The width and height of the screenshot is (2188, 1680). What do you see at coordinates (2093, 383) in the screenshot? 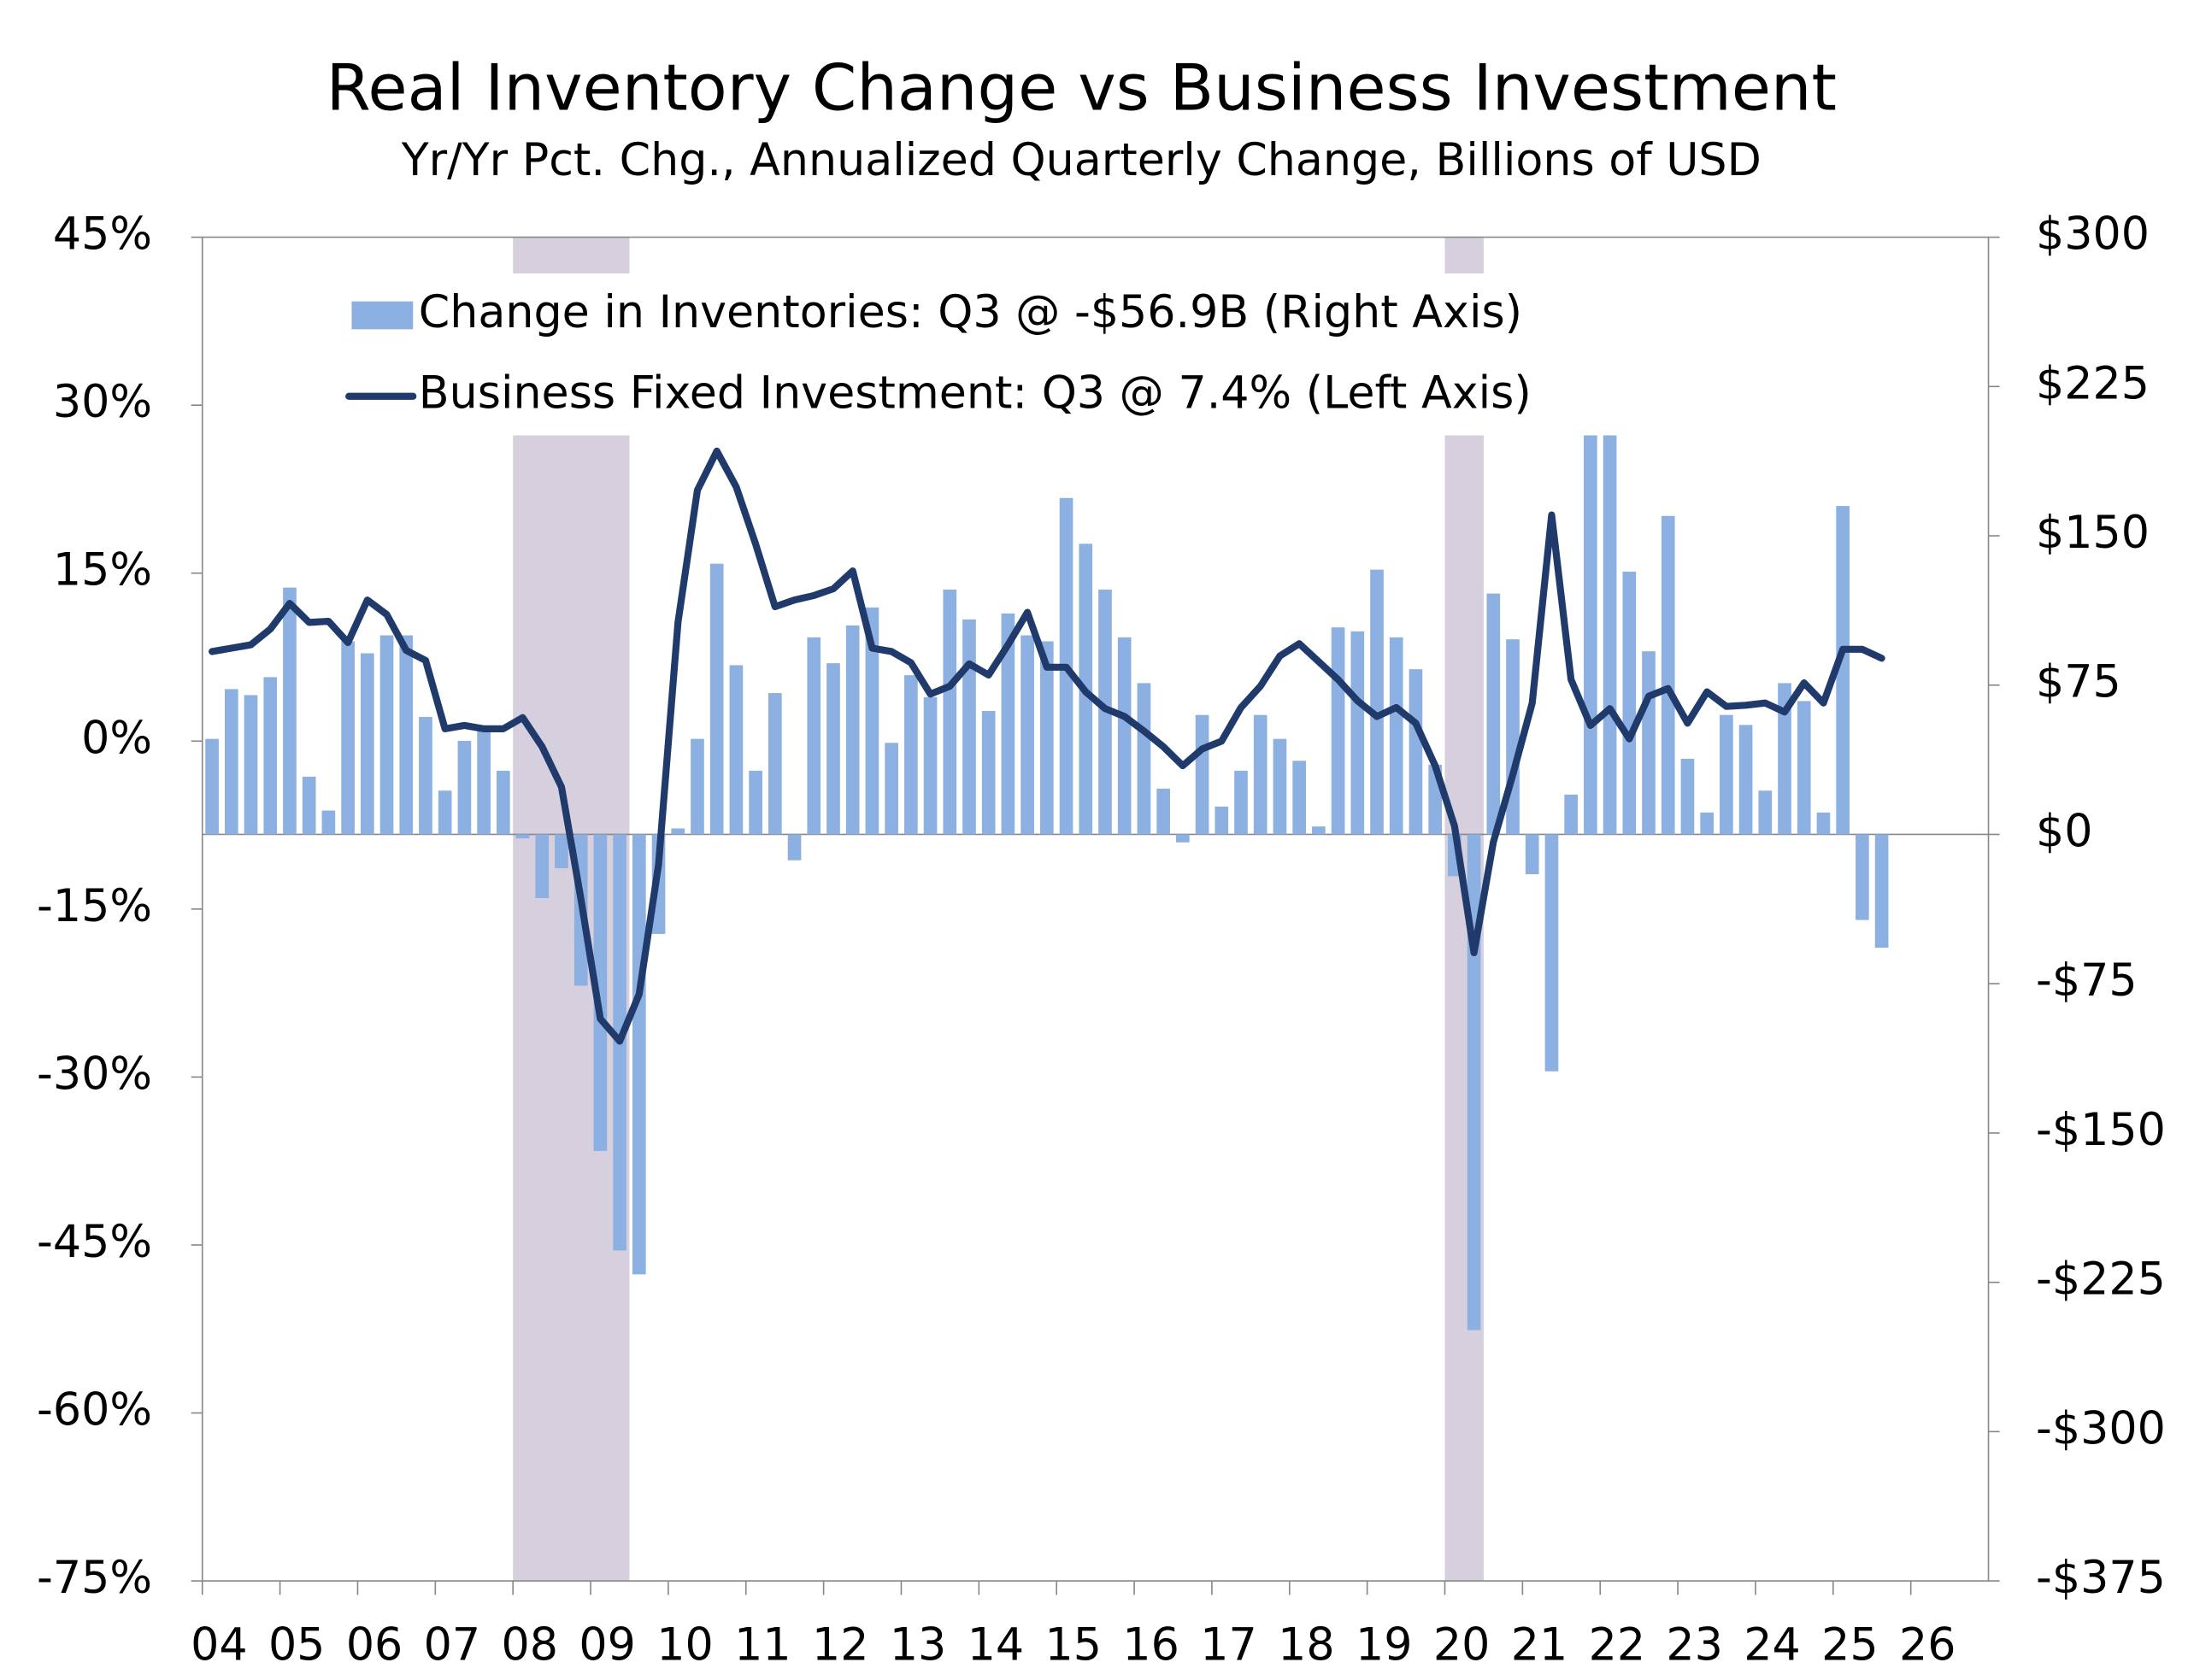
I see `y2-tick-label: $225` at bounding box center [2093, 383].